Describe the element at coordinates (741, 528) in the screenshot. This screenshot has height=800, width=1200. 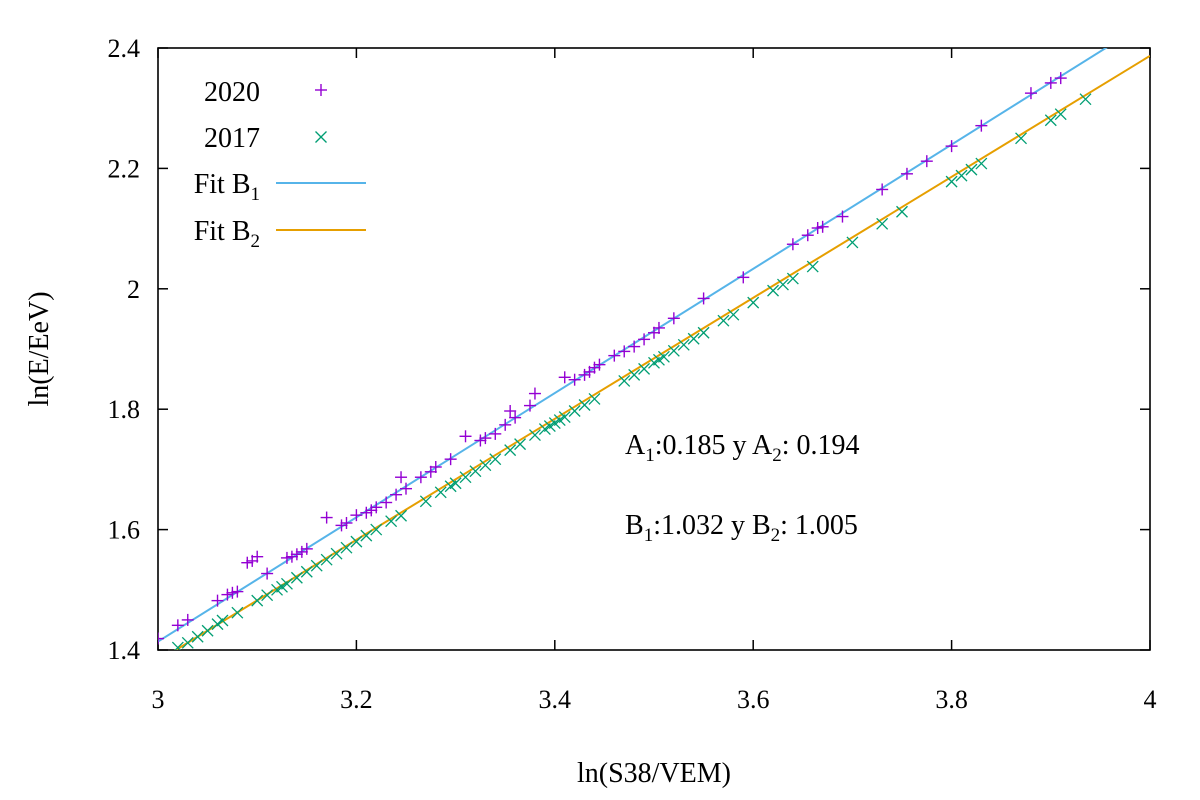
I see `annotation-b-params: B1:1.032 y B2: 1.005` at that location.